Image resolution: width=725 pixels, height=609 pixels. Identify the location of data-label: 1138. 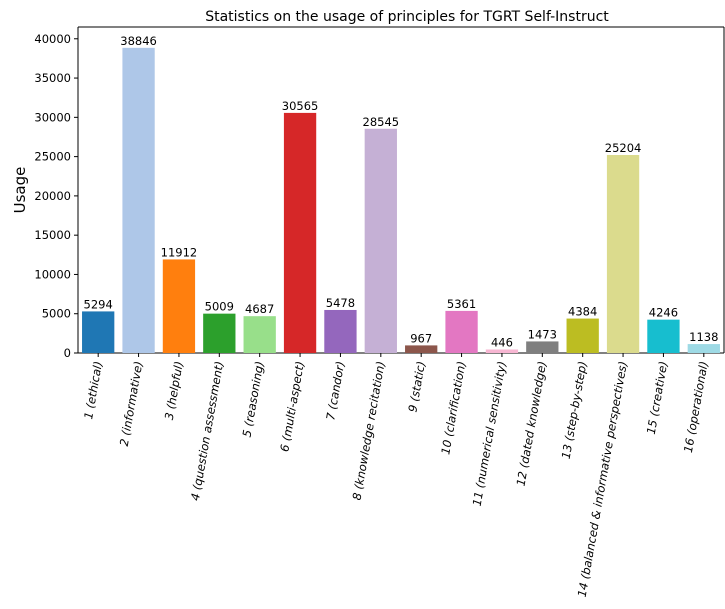
(703, 337).